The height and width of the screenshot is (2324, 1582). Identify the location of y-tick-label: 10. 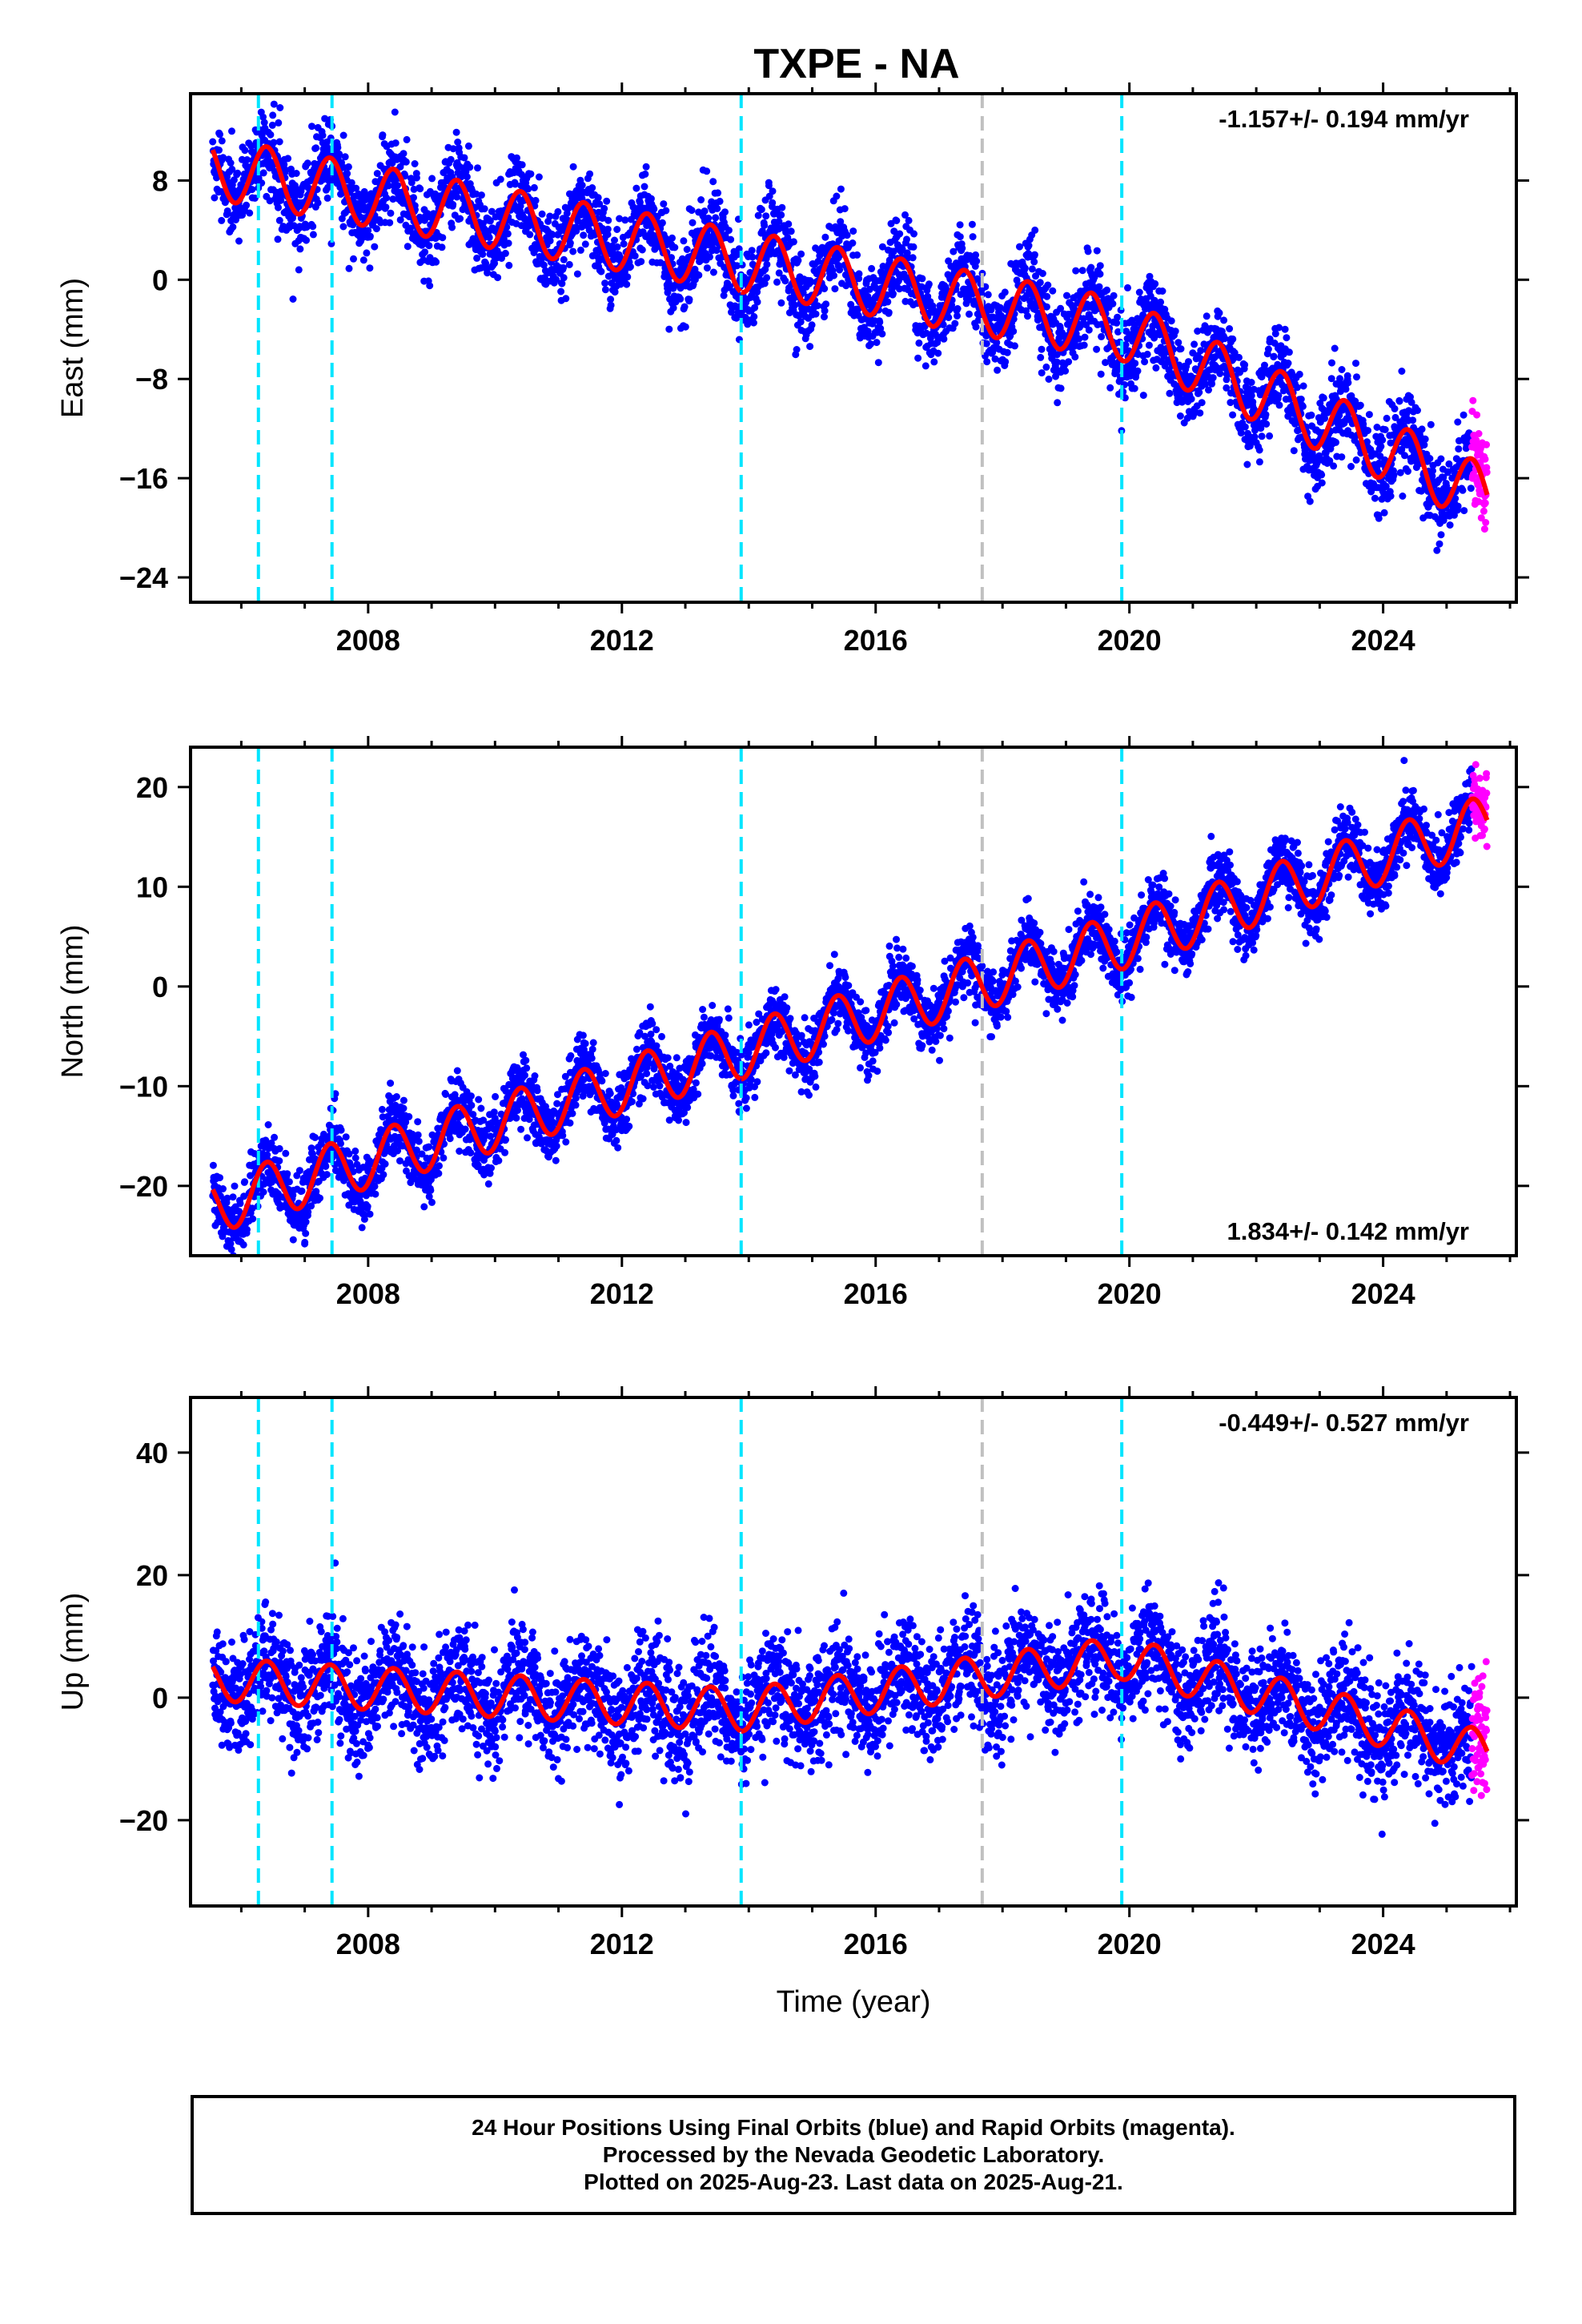
(152, 886).